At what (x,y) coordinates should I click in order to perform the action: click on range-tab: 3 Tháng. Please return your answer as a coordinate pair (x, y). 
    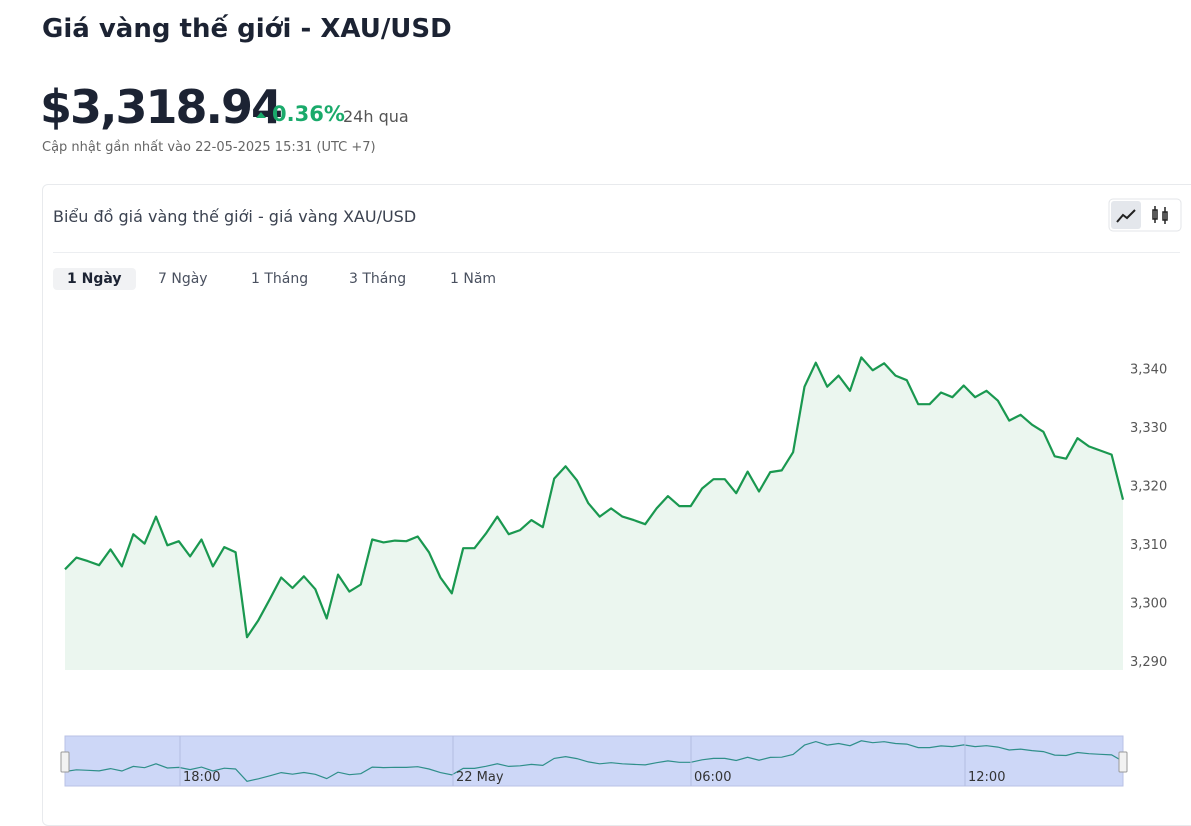
    Looking at the image, I should click on (378, 279).